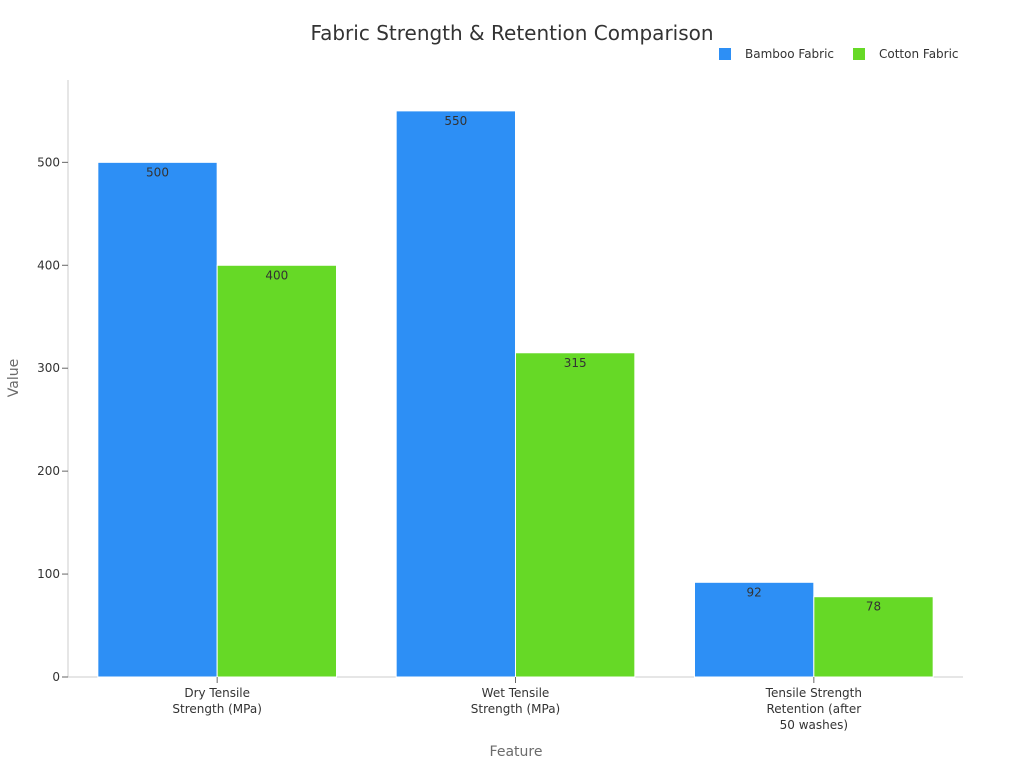  I want to click on y-tick-label: 300, so click(48, 368).